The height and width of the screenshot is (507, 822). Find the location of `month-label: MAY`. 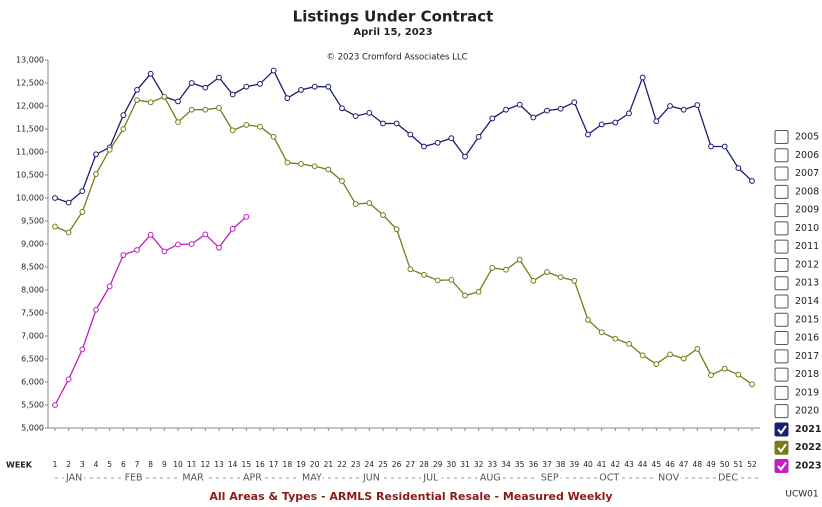

month-label: MAY is located at coordinates (312, 478).